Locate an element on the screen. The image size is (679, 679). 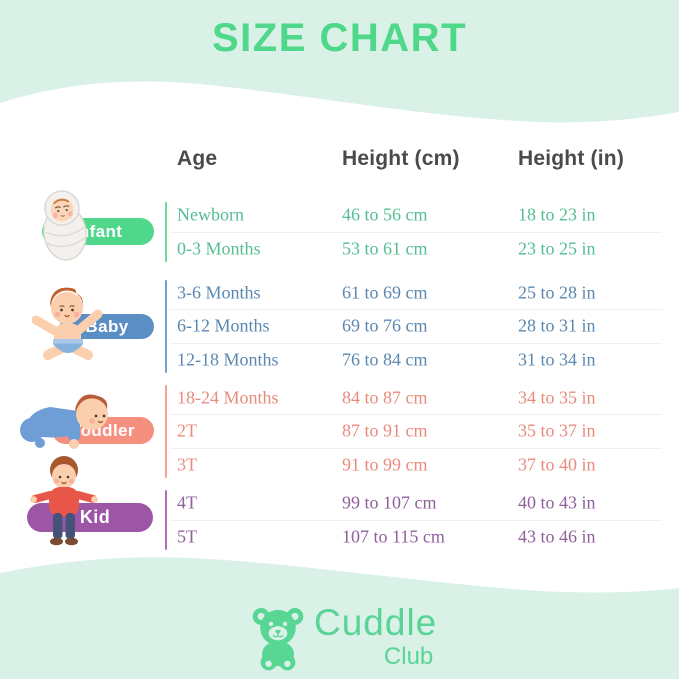
height-cm-cell: 61 to 69 cm is located at coordinates (385, 292).